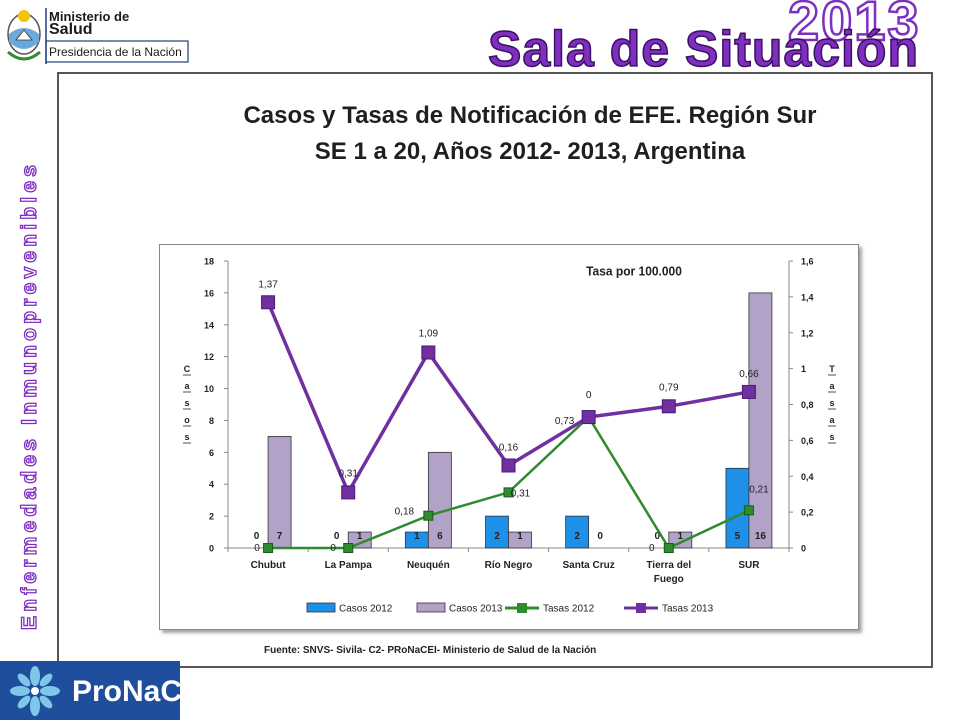 This screenshot has width=960, height=720. I want to click on y-left-axis-label-letter: a, so click(187, 386).